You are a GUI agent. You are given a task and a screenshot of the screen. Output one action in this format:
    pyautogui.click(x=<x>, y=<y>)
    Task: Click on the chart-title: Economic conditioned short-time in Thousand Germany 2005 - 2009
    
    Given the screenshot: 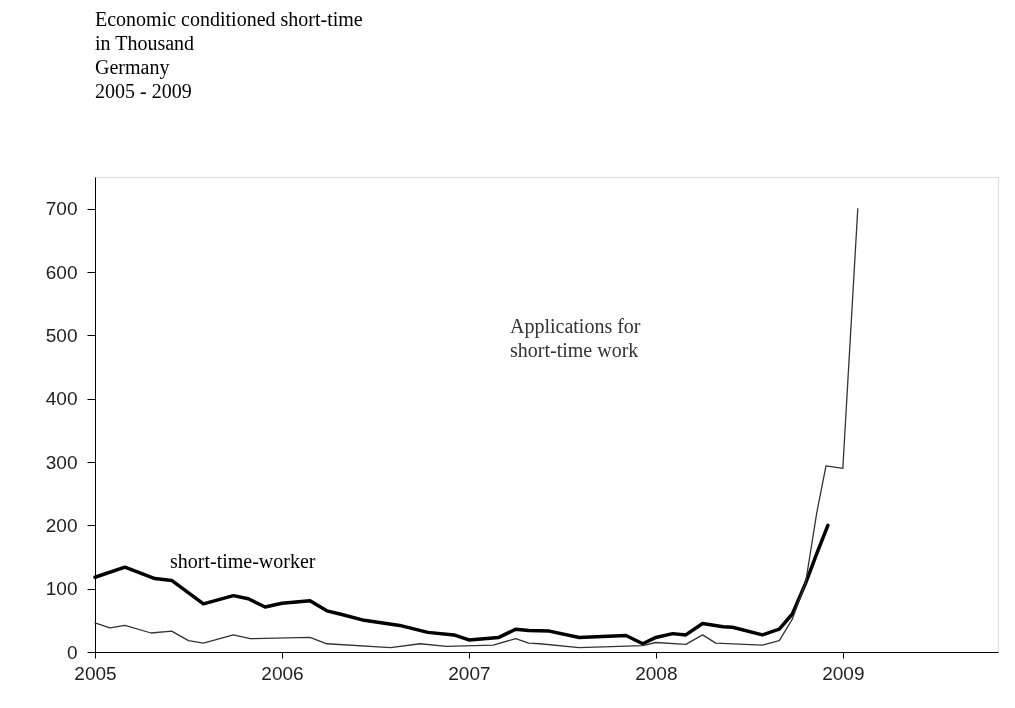 What is the action you would take?
    pyautogui.click(x=229, y=55)
    